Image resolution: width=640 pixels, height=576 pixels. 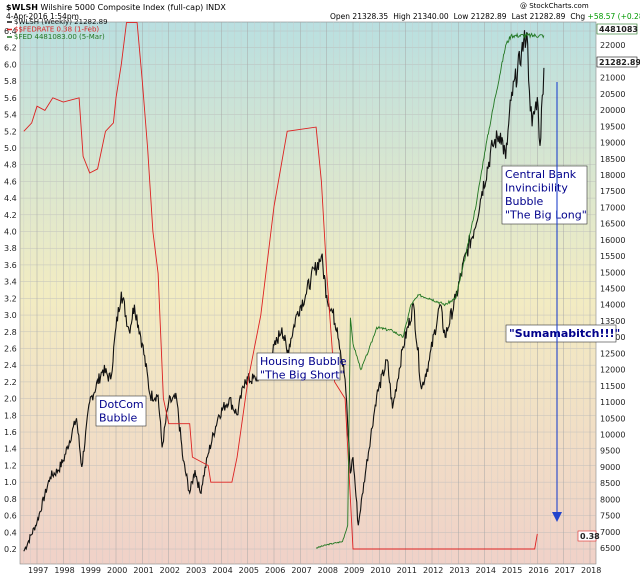 I want to click on annotation-sumamabitch-line: "Sumamabitch!!!", so click(x=564, y=333).